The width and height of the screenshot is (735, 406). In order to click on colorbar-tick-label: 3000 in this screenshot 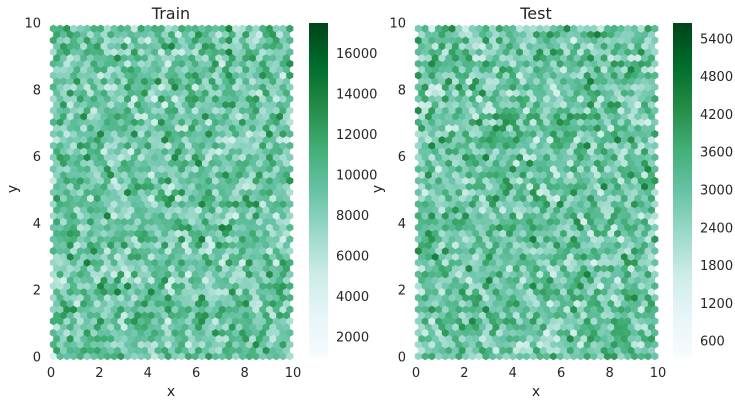, I will do `click(716, 191)`.